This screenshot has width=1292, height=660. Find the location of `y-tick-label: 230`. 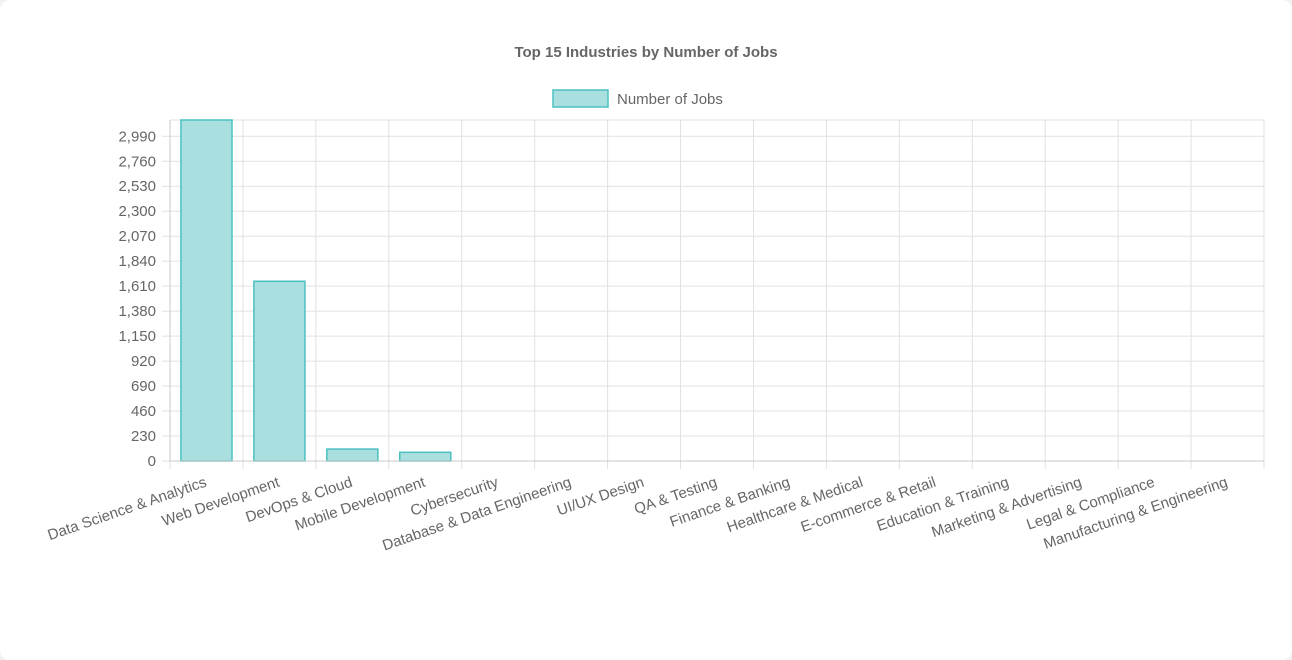

y-tick-label: 230 is located at coordinates (143, 436).